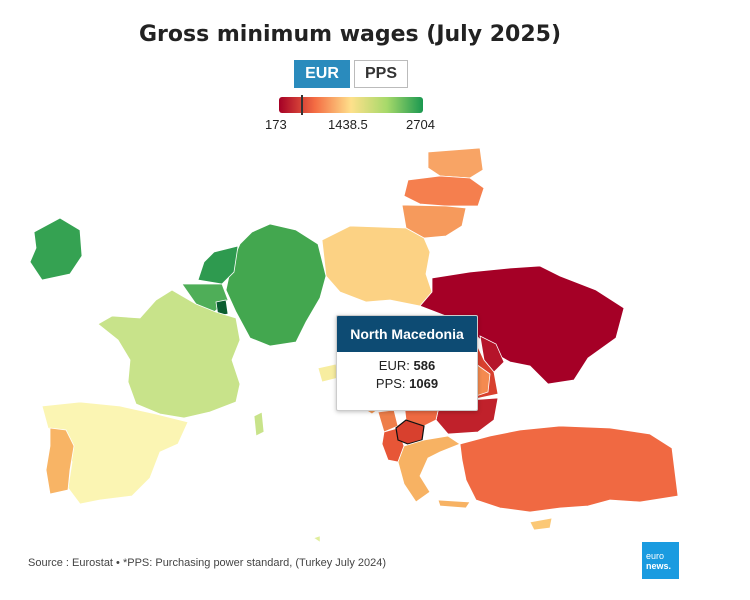 The image size is (750, 600). I want to click on country-france, so click(169, 354).